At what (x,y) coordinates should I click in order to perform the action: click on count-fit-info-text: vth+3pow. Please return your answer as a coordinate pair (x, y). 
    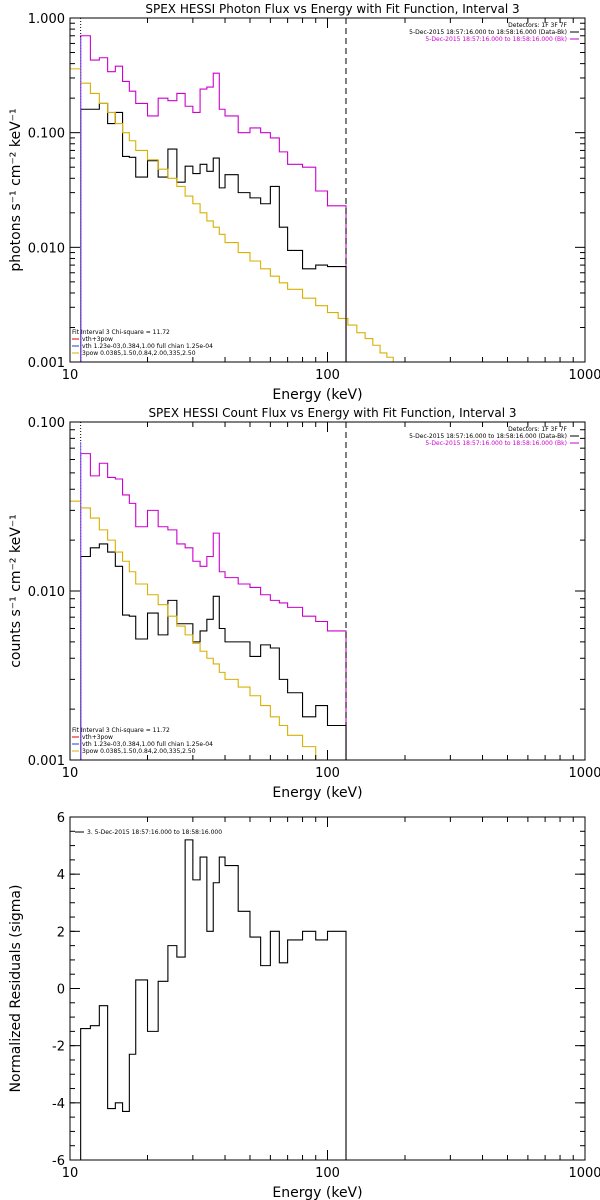
    Looking at the image, I should click on (97, 737).